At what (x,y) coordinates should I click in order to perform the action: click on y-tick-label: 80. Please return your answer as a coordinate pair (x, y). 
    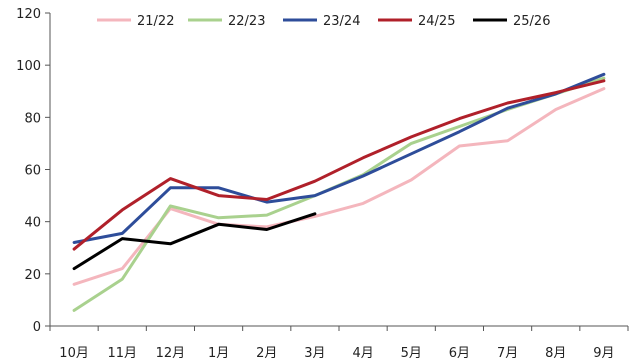
    Looking at the image, I should click on (32, 118).